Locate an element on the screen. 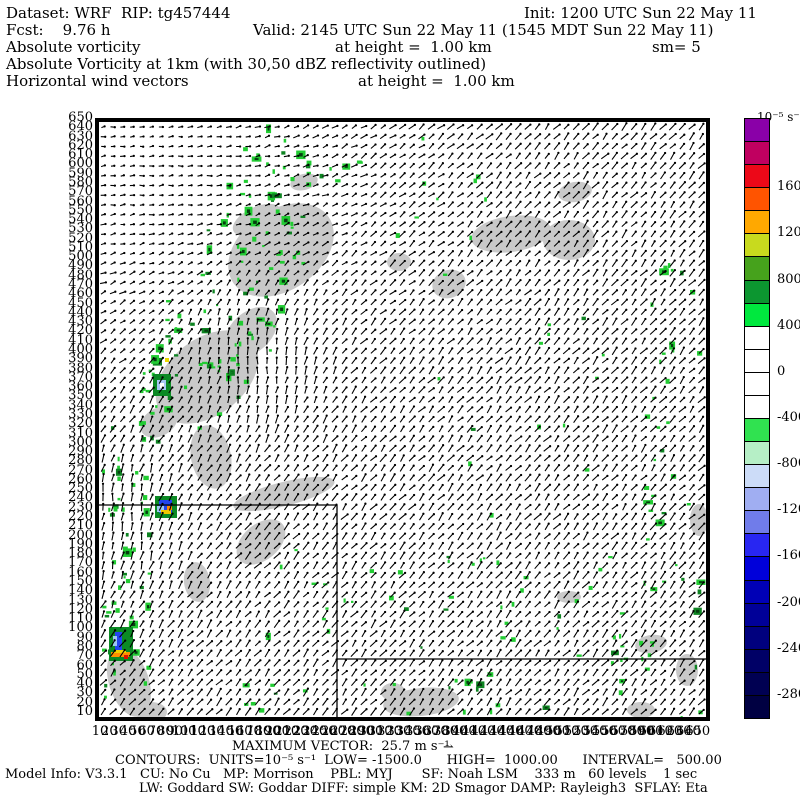 This screenshot has height=800, width=800. y-tick: 410 is located at coordinates (80, 340).